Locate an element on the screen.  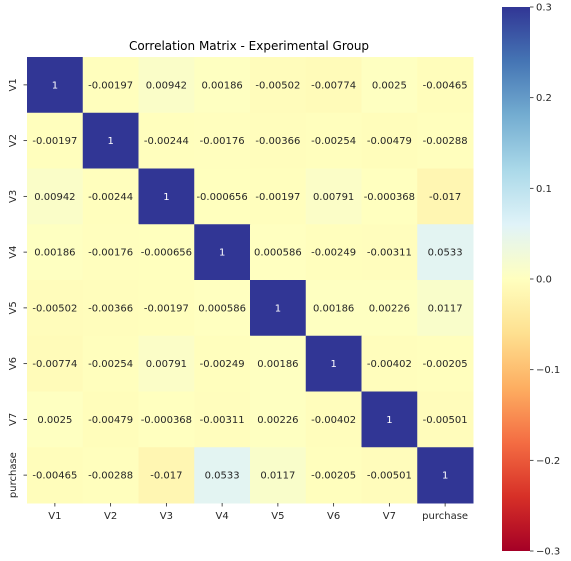
cell-label-V1-V6: -0.00774 is located at coordinates (333, 85).